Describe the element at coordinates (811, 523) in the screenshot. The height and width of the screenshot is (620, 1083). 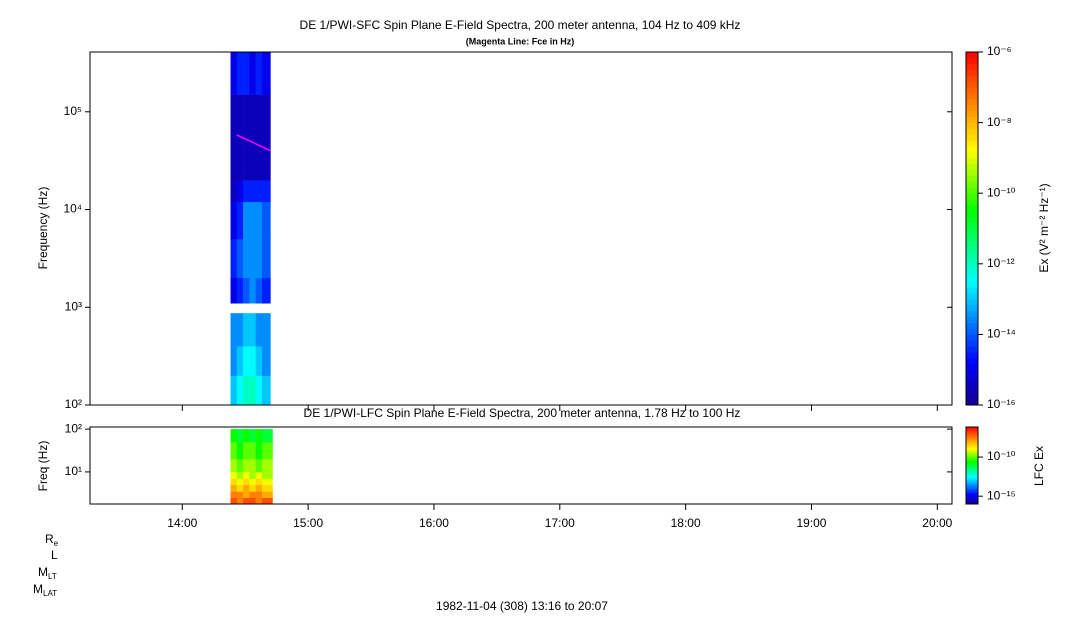
I see `x-tick-label: 19:00` at that location.